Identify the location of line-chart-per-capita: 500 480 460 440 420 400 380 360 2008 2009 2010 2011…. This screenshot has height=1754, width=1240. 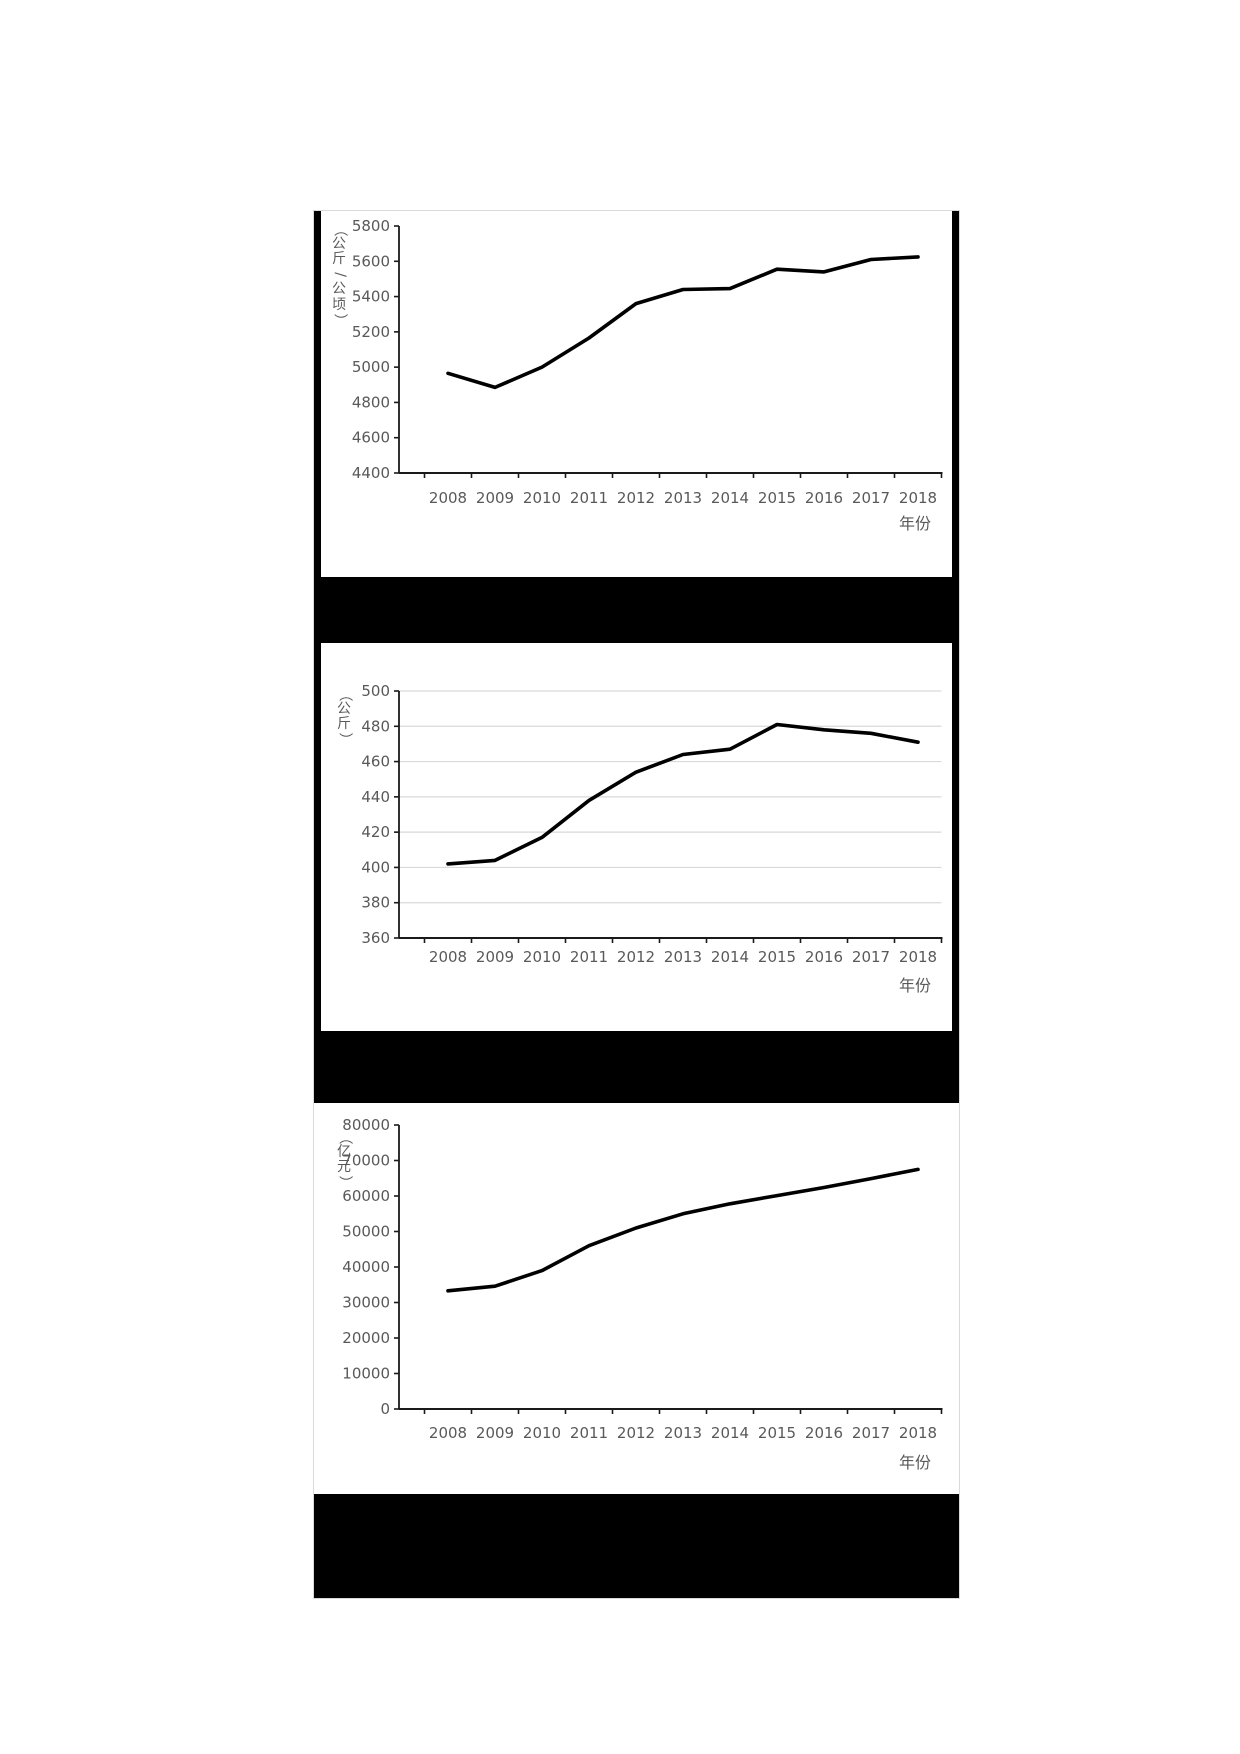
(652, 838).